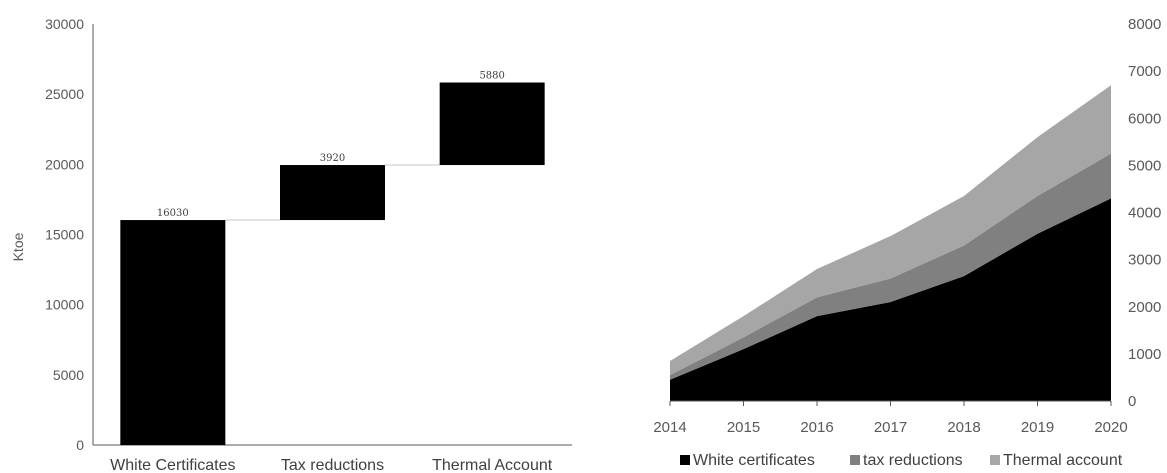 The width and height of the screenshot is (1167, 473). Describe the element at coordinates (816, 427) in the screenshot. I see `x-tick-label: 2016` at that location.